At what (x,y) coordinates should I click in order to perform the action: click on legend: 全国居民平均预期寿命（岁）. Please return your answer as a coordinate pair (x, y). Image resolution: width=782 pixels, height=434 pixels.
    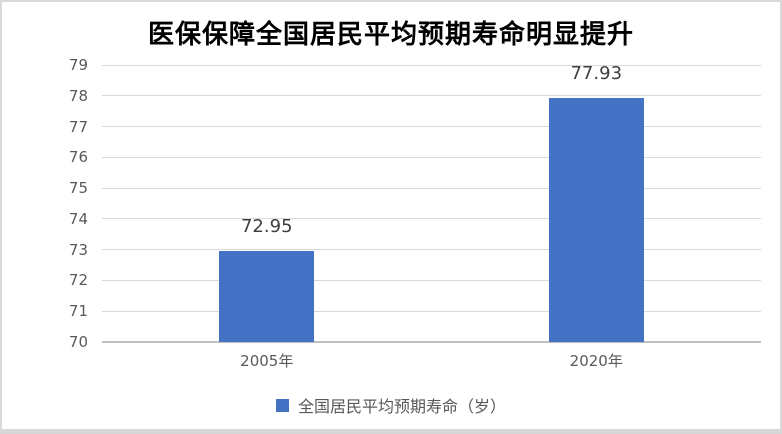
    Looking at the image, I should click on (391, 405).